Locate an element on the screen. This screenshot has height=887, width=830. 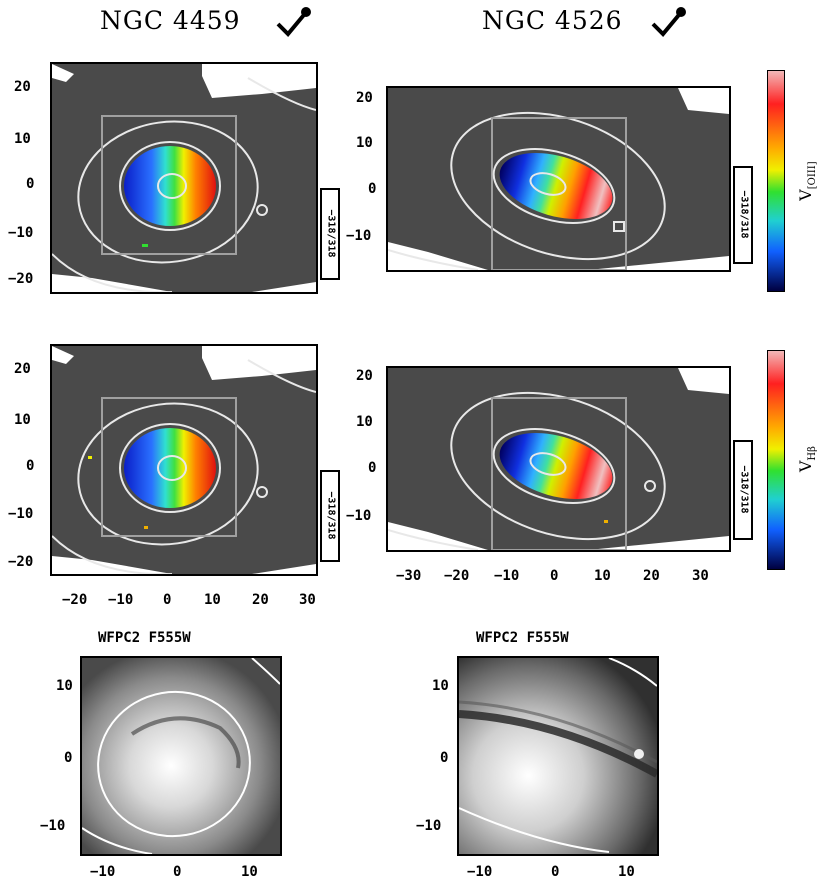
hst-title-left: WFPC2 F555W is located at coordinates (144, 638).